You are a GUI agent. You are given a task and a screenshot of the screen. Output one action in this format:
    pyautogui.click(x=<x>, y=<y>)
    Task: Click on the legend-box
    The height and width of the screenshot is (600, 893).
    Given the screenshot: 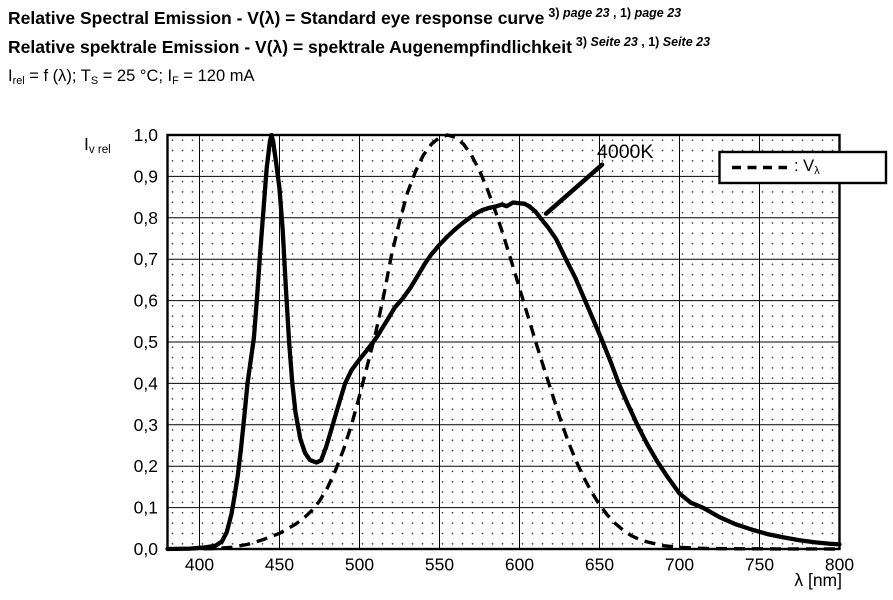 What is the action you would take?
    pyautogui.click(x=803, y=167)
    